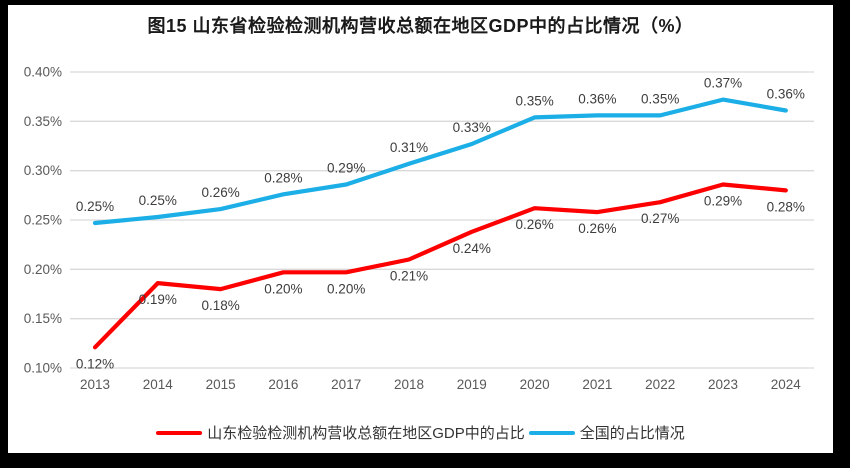  I want to click on legend-label-shandong: 山东检验检测机构营收总额在地区GDP中的占比, so click(366, 433).